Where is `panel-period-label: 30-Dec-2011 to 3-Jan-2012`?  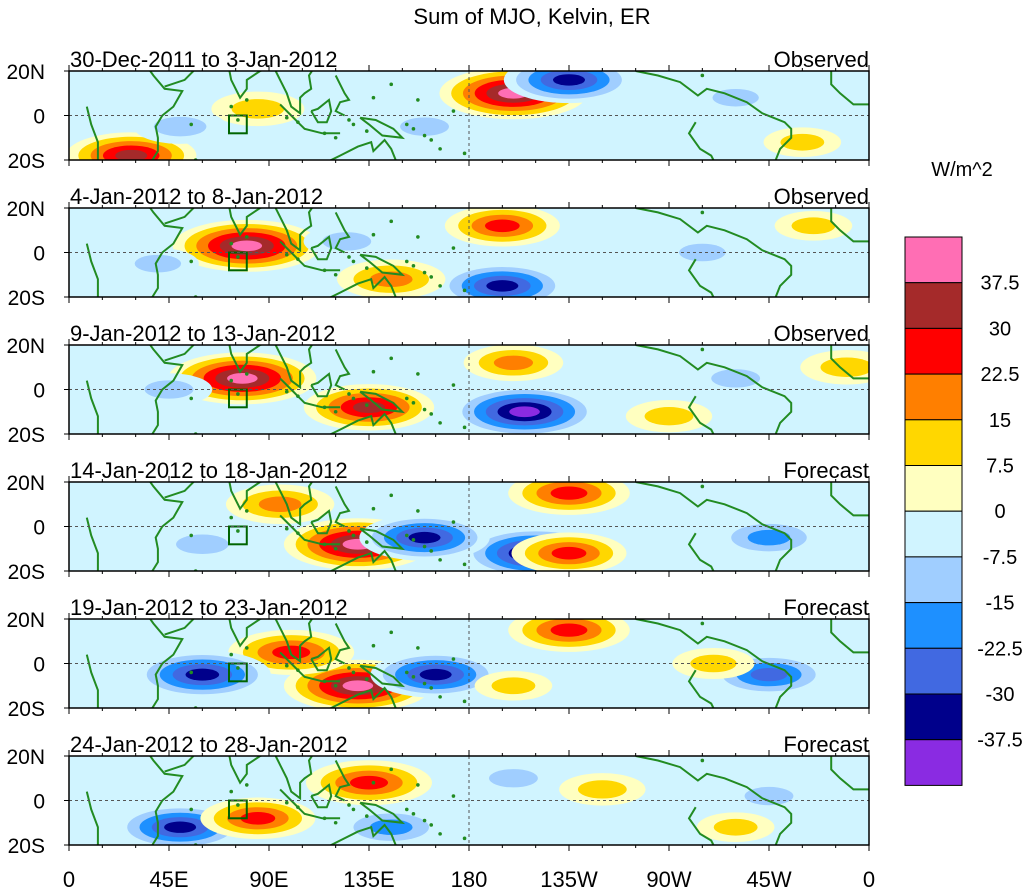
panel-period-label: 30-Dec-2011 to 3-Jan-2012 is located at coordinates (203, 59).